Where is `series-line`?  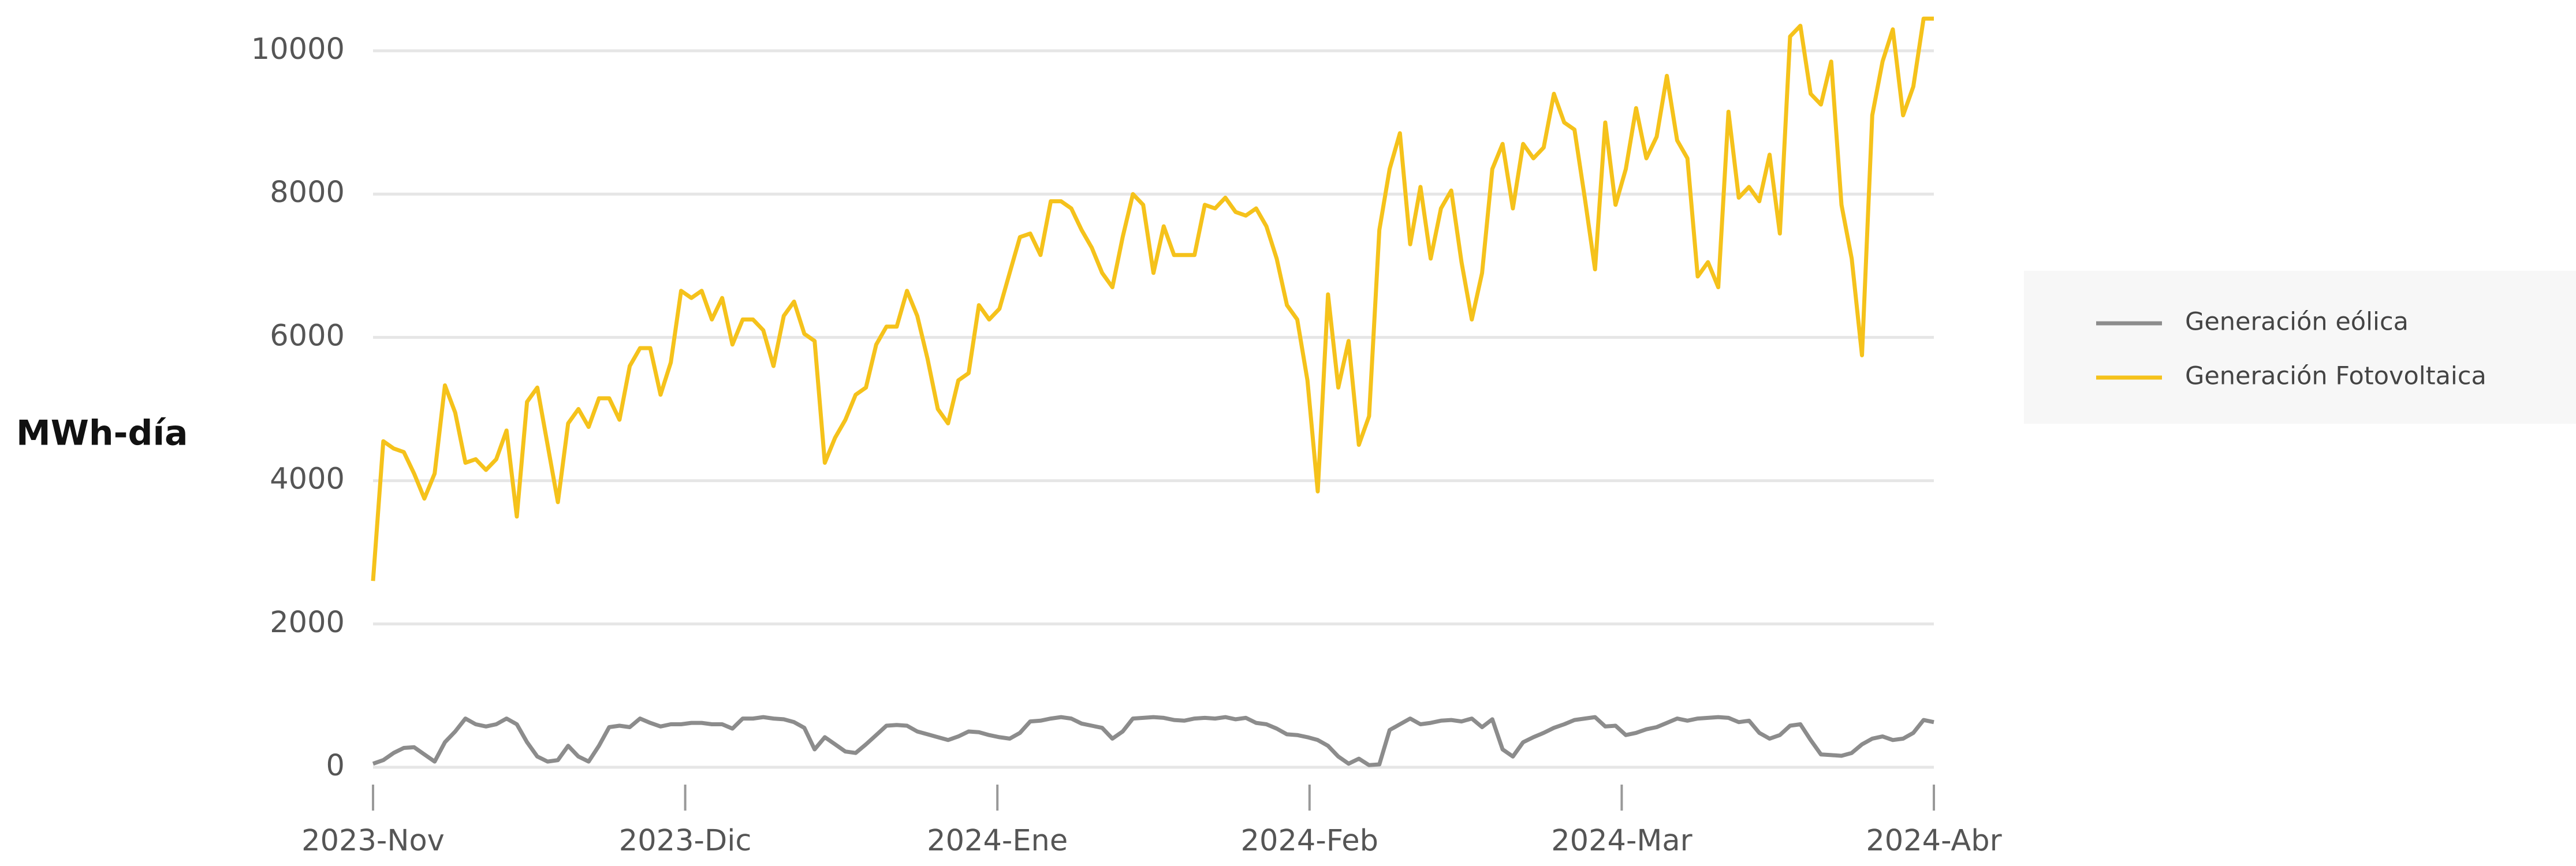
series-line is located at coordinates (1153, 741).